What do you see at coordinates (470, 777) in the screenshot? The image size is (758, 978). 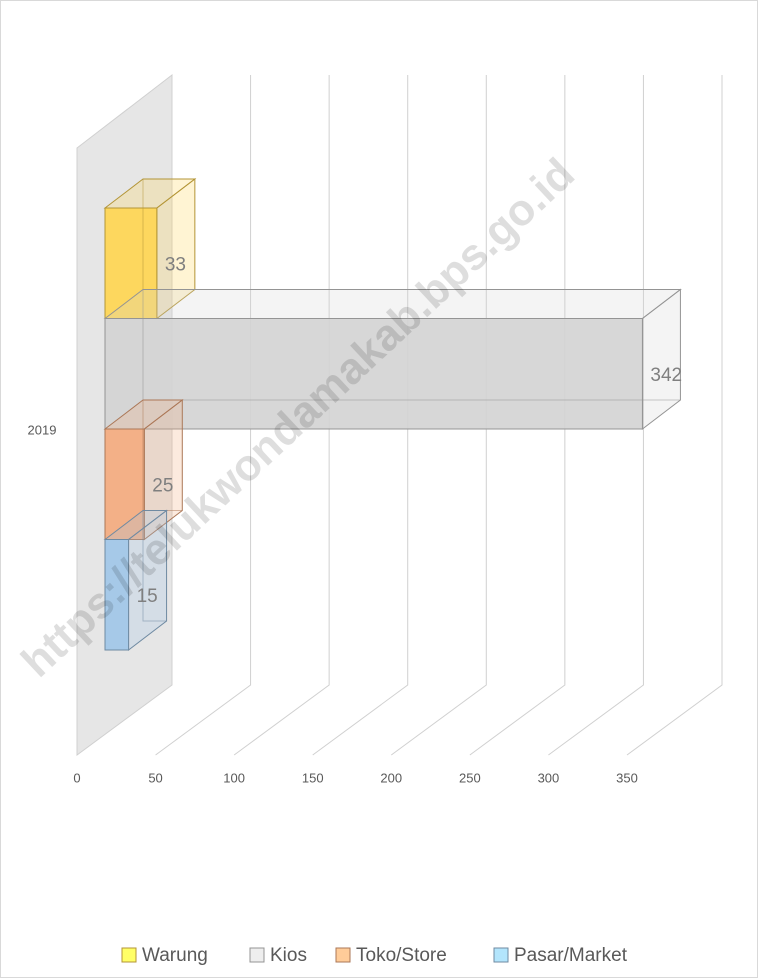 I see `x-tick-label: 250` at bounding box center [470, 777].